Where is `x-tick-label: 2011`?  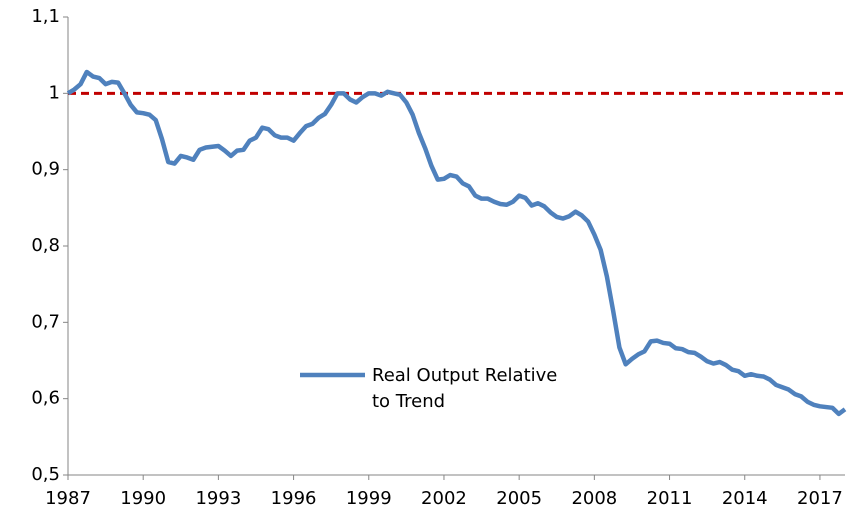 x-tick-label: 2011 is located at coordinates (670, 498).